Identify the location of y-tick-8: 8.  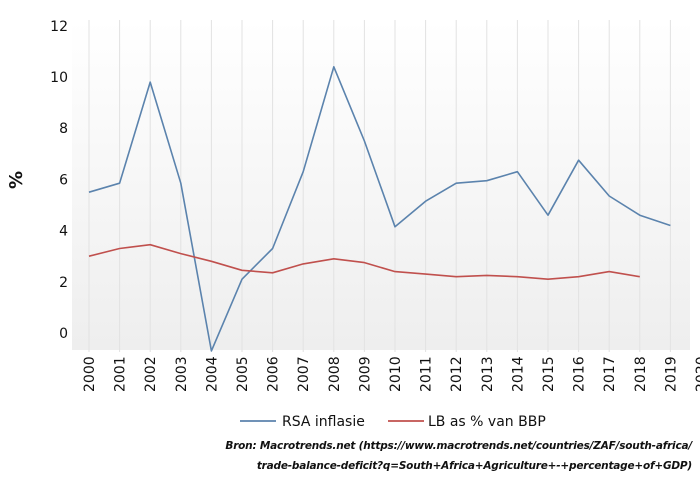
(63, 129).